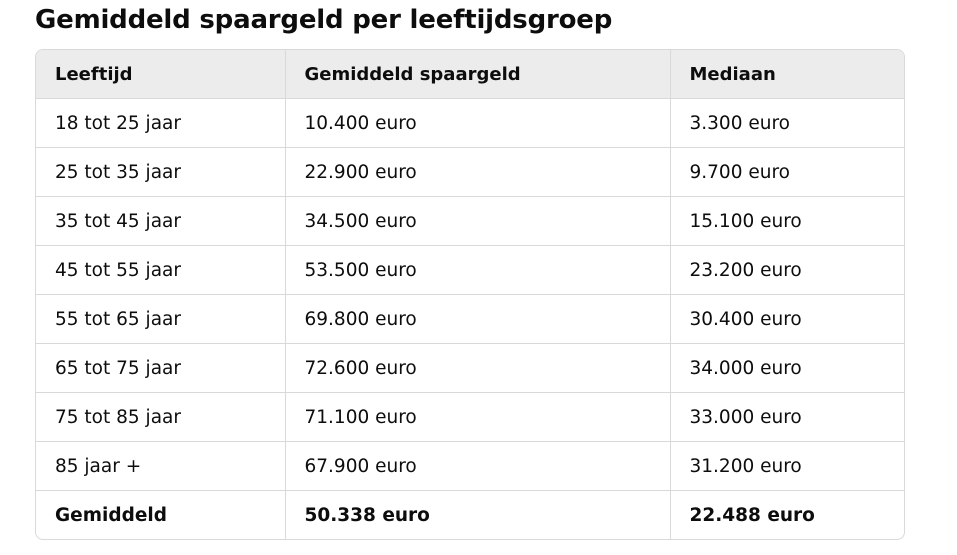 The width and height of the screenshot is (957, 555). I want to click on table-row: 25 tot 35 jaar 22.900 euro 9.700 euro, so click(470, 172).